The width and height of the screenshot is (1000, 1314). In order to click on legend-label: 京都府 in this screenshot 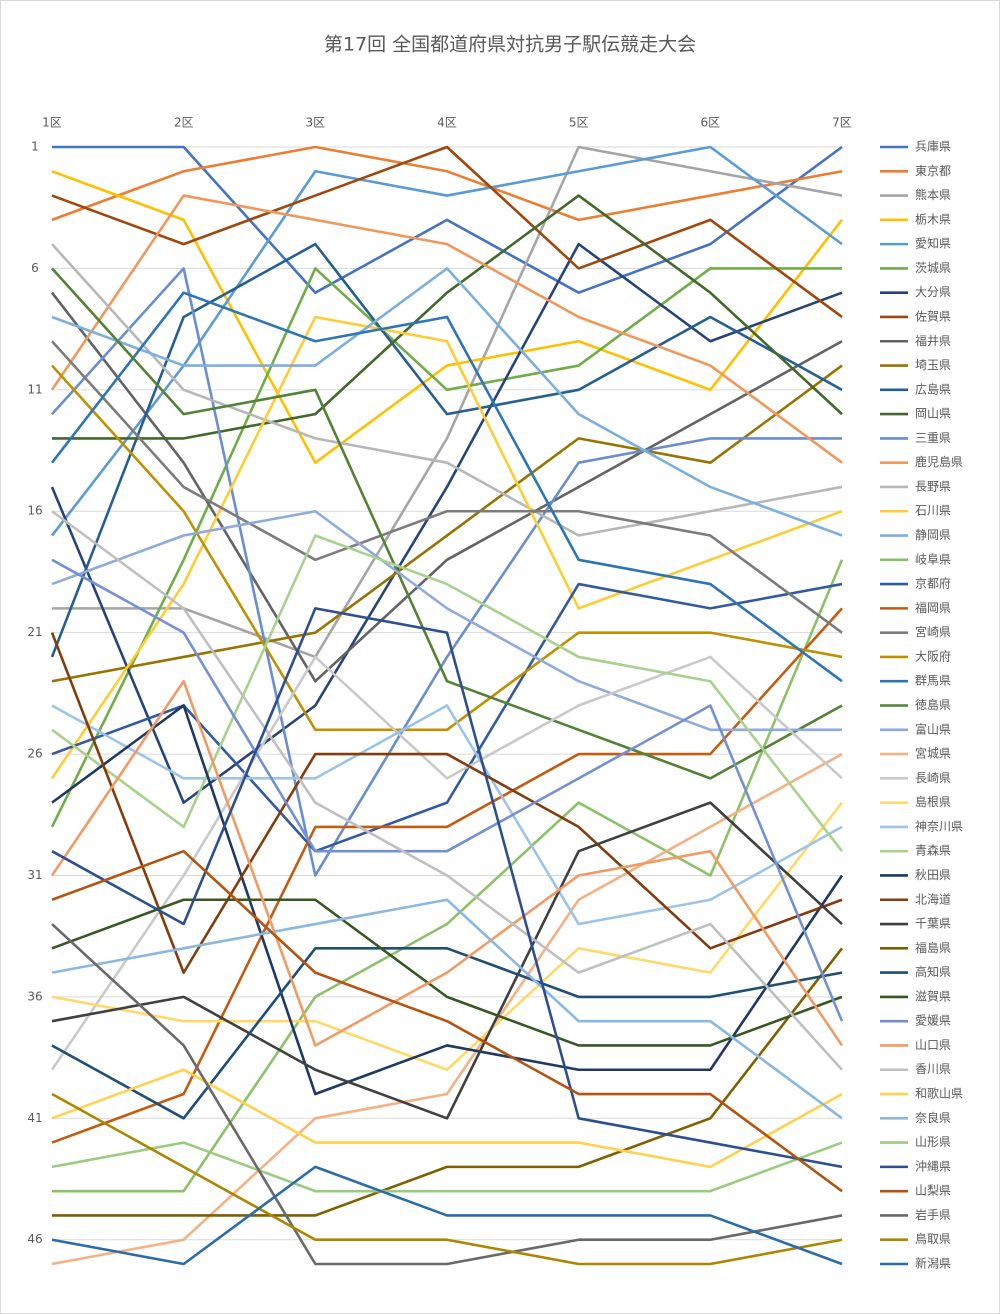, I will do `click(933, 583)`.